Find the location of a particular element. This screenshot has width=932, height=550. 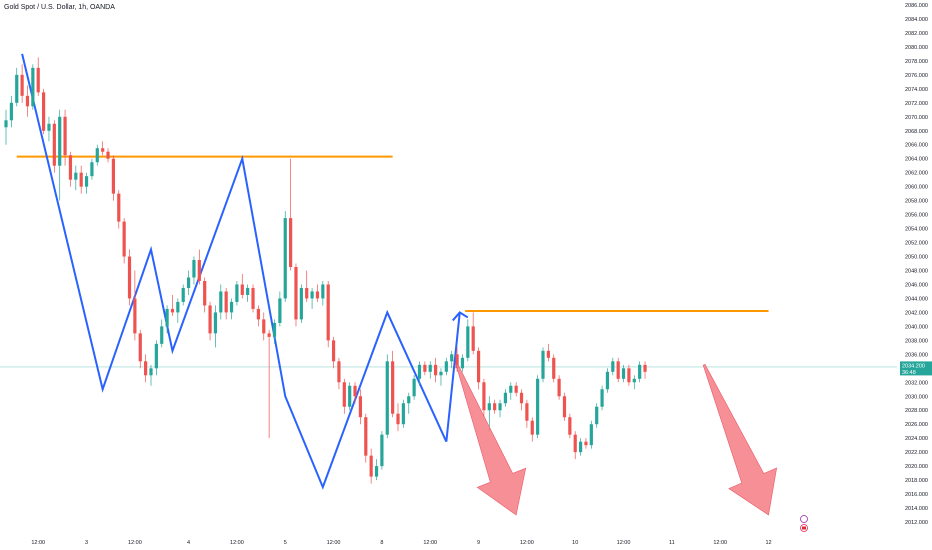

price-tick-label: 2054.000 is located at coordinates (916, 230).